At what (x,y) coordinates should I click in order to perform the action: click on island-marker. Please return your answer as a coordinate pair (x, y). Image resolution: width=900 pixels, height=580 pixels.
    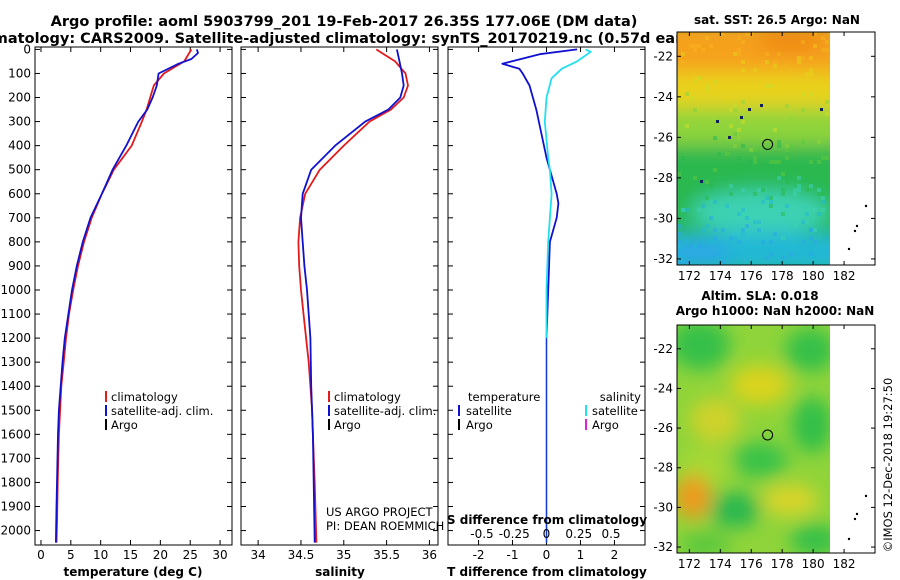
    Looking at the image, I should click on (857, 226).